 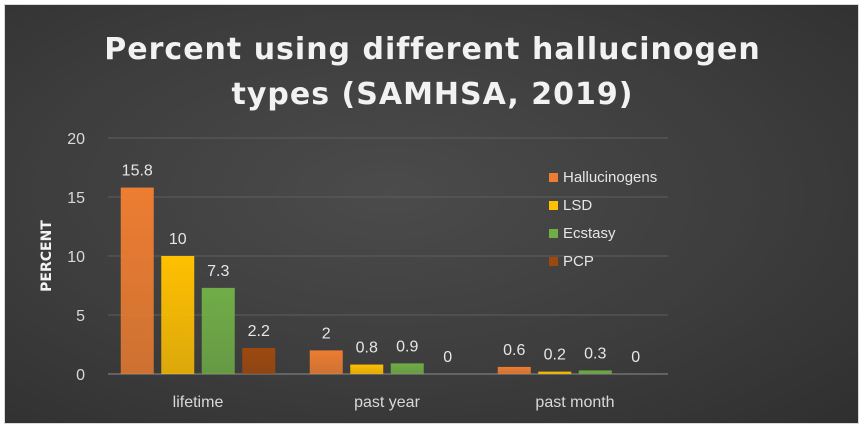 What do you see at coordinates (326, 333) in the screenshot?
I see `data-label: 2` at bounding box center [326, 333].